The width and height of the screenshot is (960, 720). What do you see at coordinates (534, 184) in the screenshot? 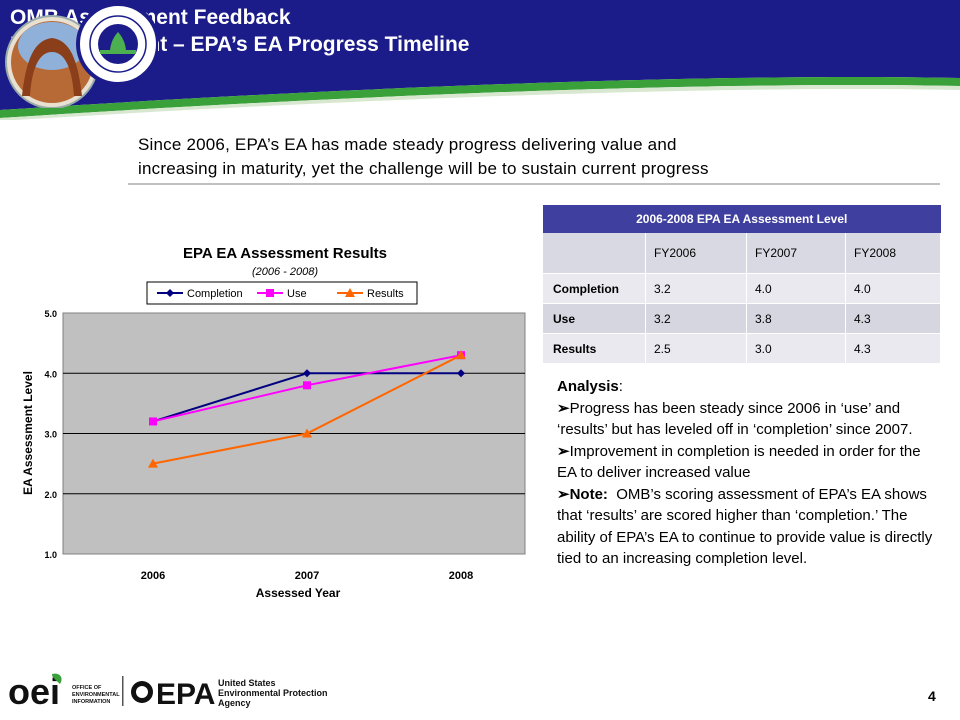
I see `subtitle-divider` at bounding box center [534, 184].